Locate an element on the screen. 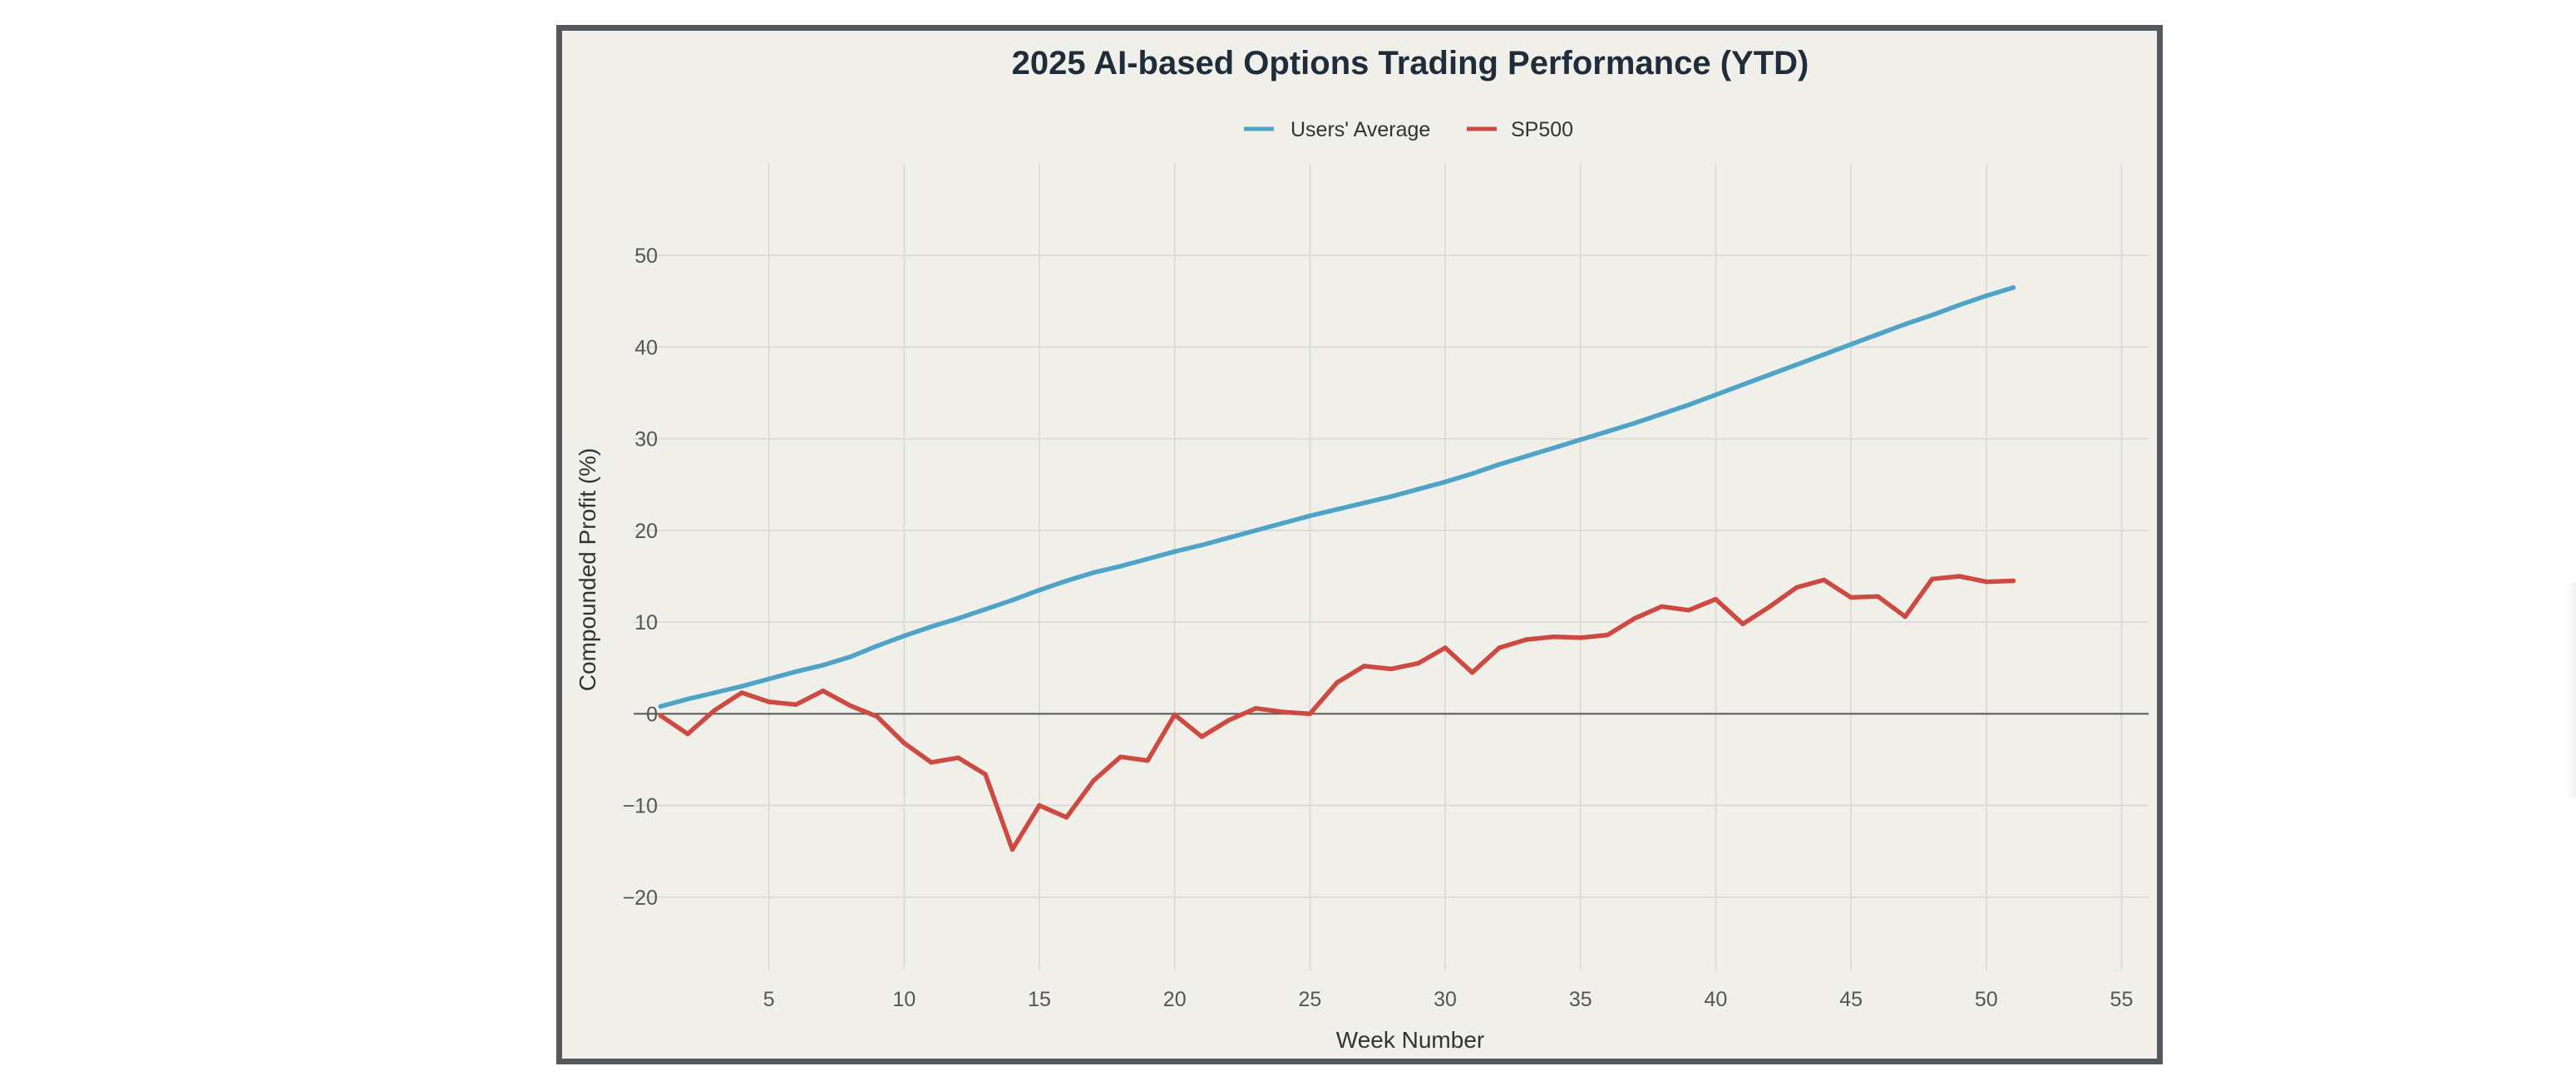 The height and width of the screenshot is (1091, 2576). y-axis-label: Compounded Profit (%) is located at coordinates (587, 570).